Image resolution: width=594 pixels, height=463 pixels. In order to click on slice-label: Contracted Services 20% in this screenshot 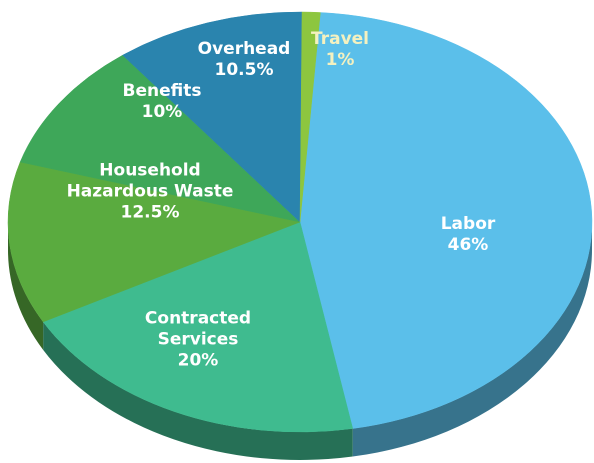, I will do `click(198, 340)`.